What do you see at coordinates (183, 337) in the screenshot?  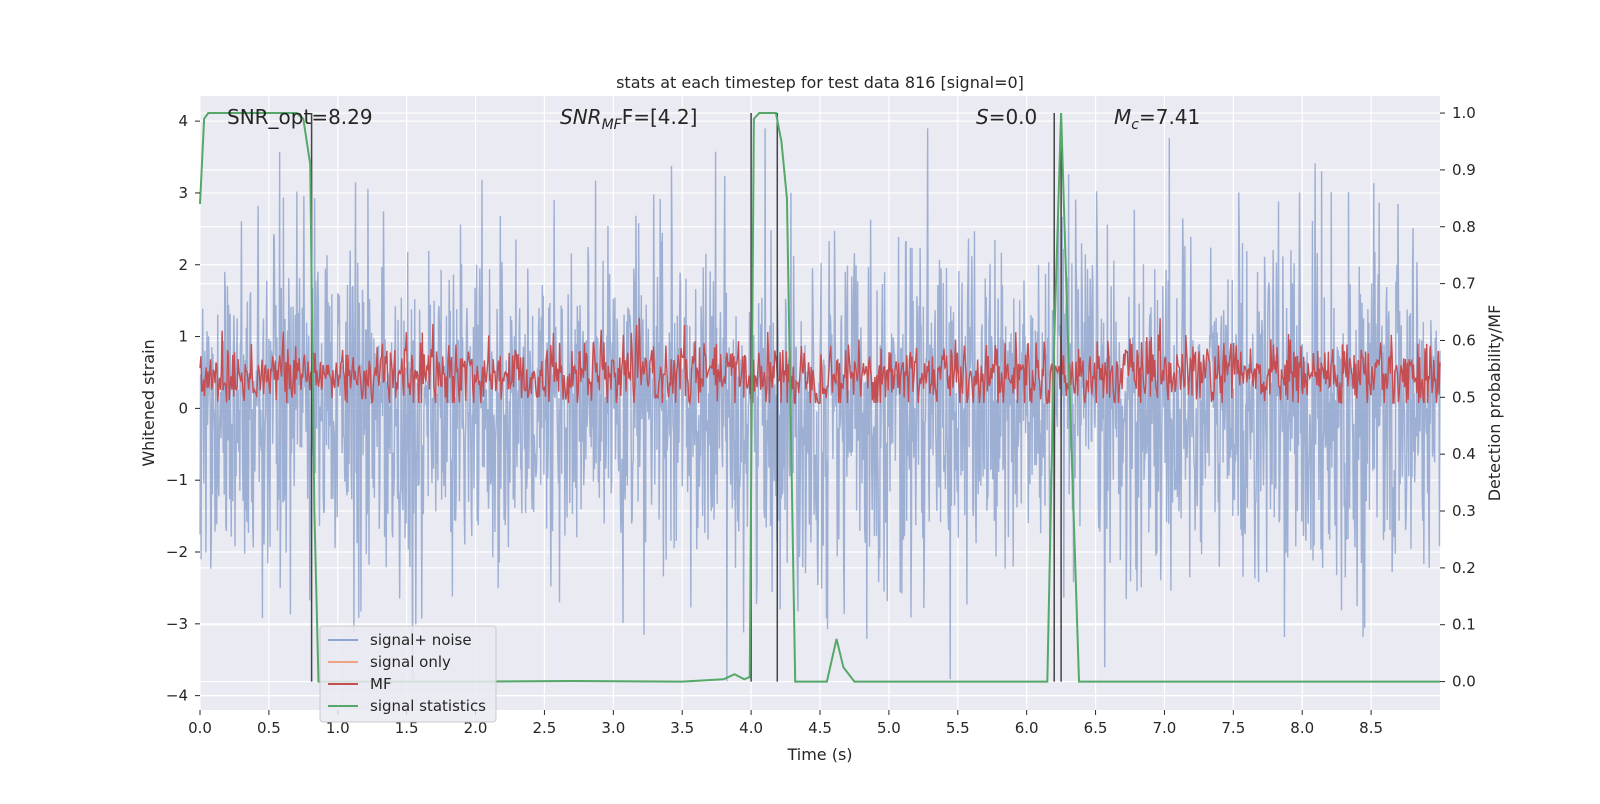 I see `y-tick-label: 1` at bounding box center [183, 337].